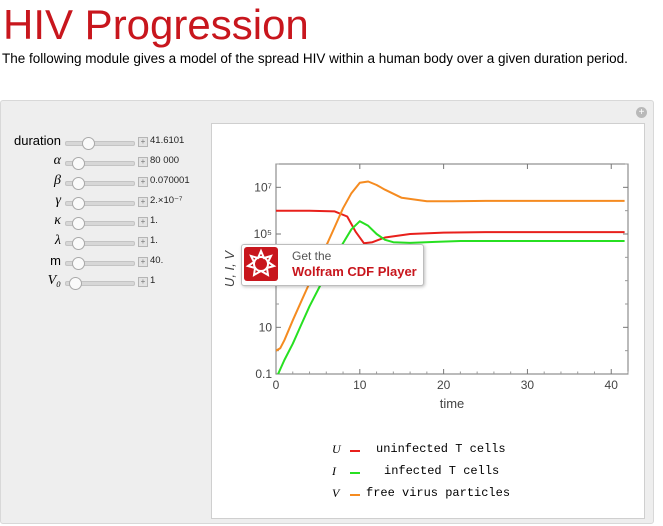 Image resolution: width=663 pixels, height=526 pixels. I want to click on control-row: V₀ +1, so click(106, 282).